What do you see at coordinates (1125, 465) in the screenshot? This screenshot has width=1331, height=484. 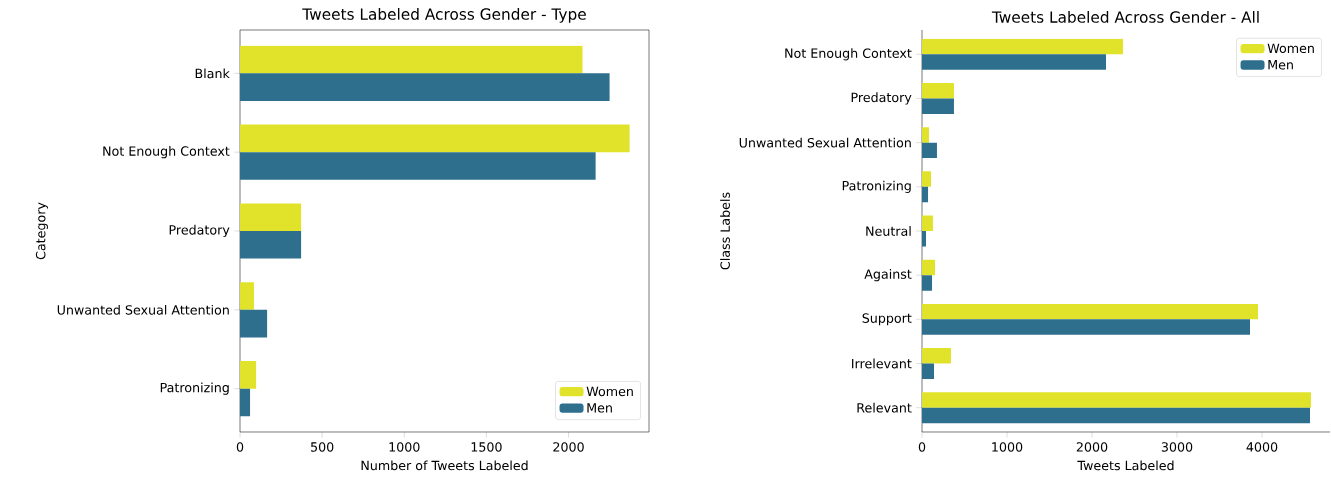 I see `x-axis-title: Tweets Labeled` at bounding box center [1125, 465].